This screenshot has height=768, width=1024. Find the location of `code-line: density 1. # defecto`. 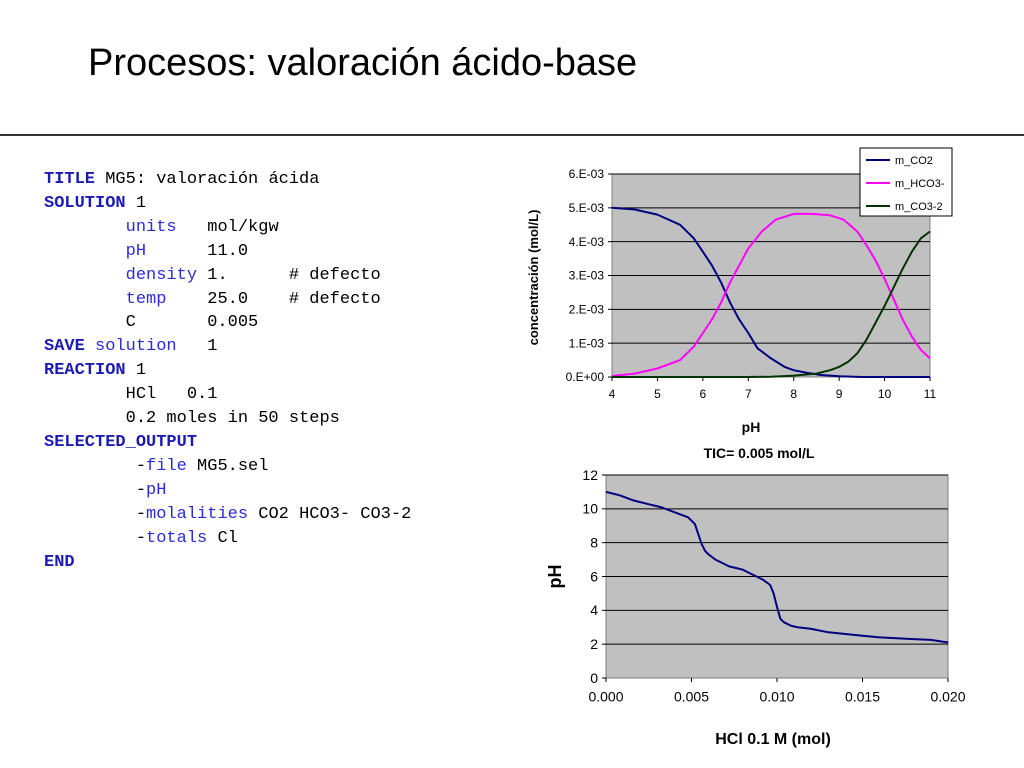

code-line: density 1. # defecto is located at coordinates (227, 276).